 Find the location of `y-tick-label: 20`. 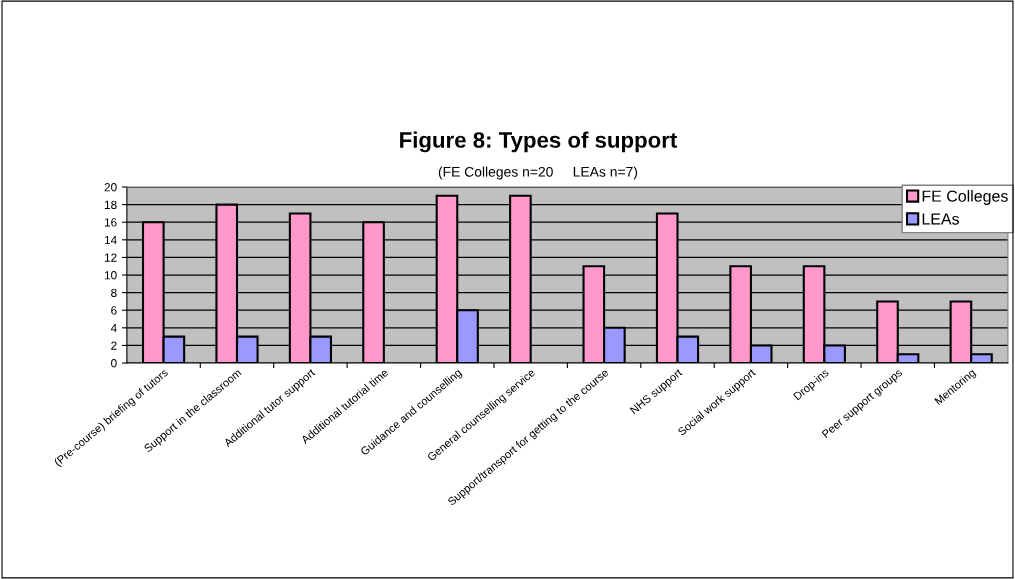

y-tick-label: 20 is located at coordinates (110, 187).